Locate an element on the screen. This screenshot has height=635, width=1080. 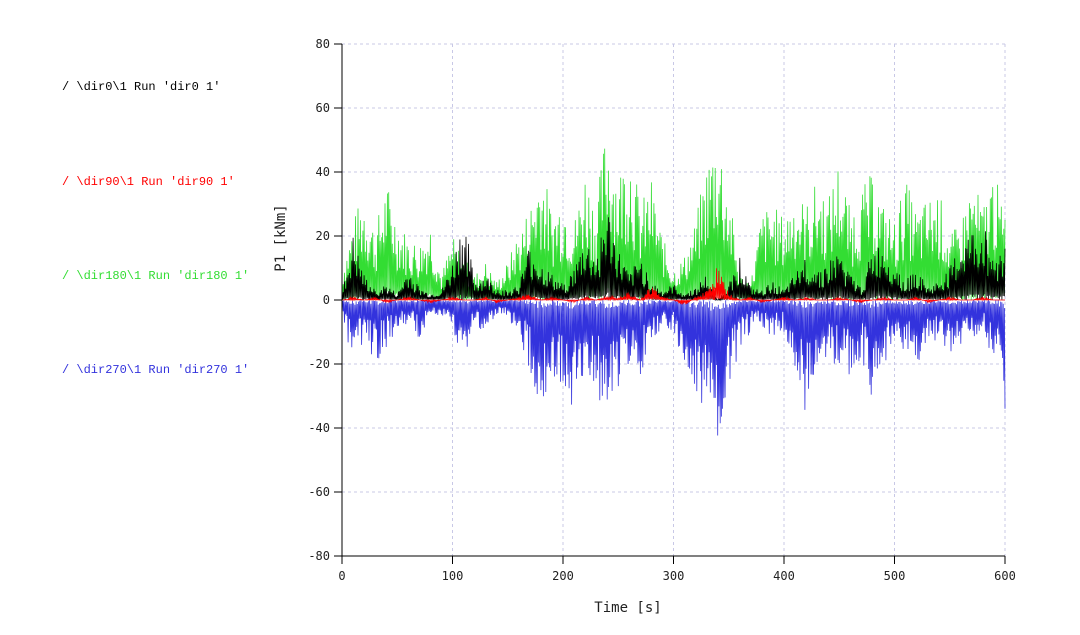
legend-entry-dir90: / \dir90\1 Run 'dir90 1' is located at coordinates (148, 182).